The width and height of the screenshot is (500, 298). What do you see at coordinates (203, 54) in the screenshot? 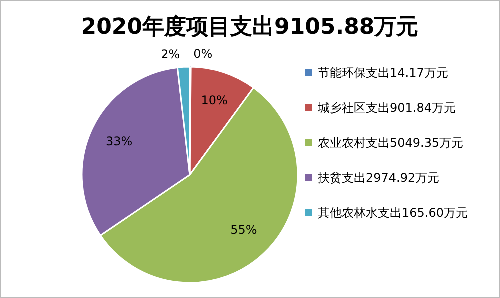
I see `data-label: 0%` at bounding box center [203, 54].